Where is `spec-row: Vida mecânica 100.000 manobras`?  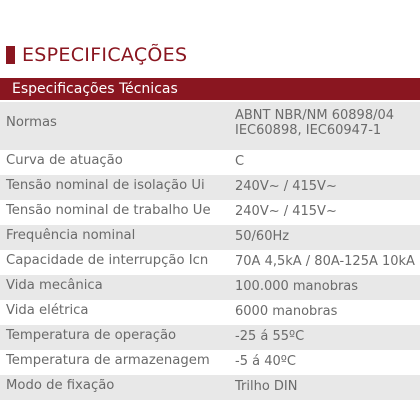 spec-row: Vida mecânica 100.000 manobras is located at coordinates (210, 287).